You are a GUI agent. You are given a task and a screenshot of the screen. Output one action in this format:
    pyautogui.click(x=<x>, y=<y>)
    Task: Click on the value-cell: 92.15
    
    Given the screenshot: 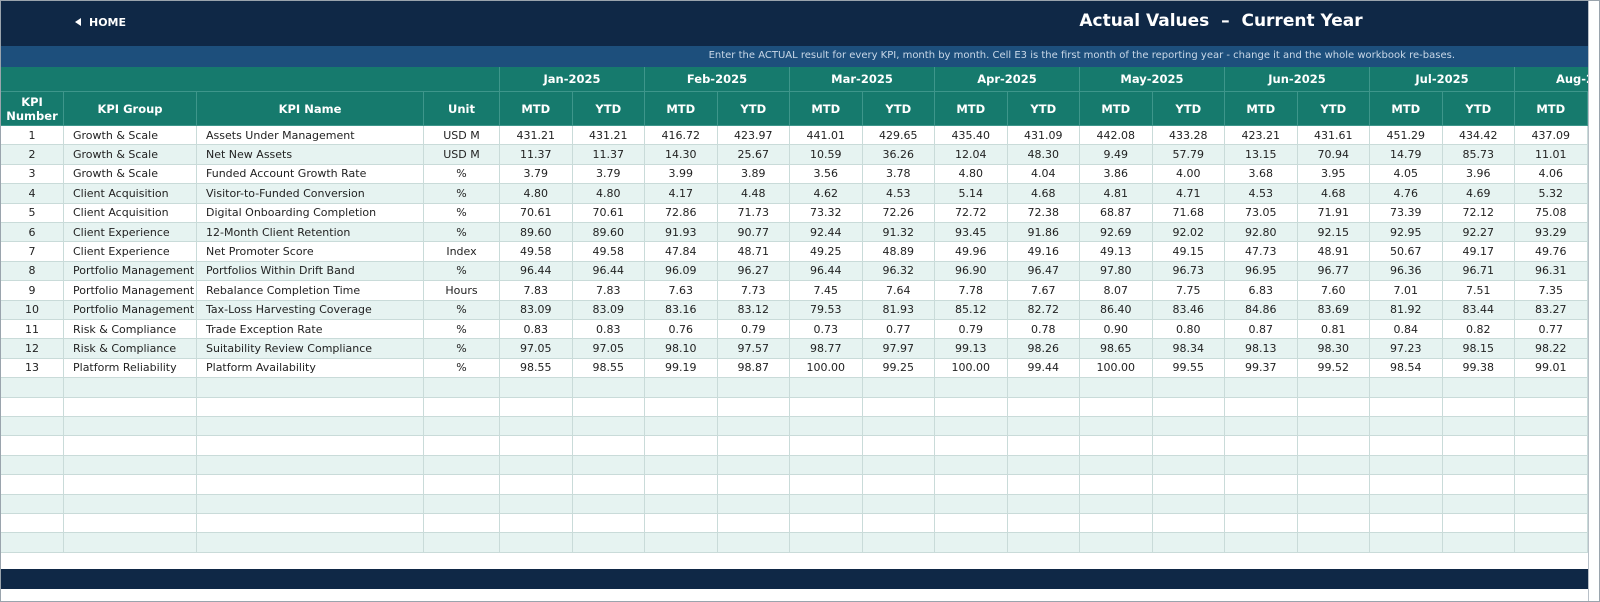 What is the action you would take?
    pyautogui.click(x=1333, y=233)
    